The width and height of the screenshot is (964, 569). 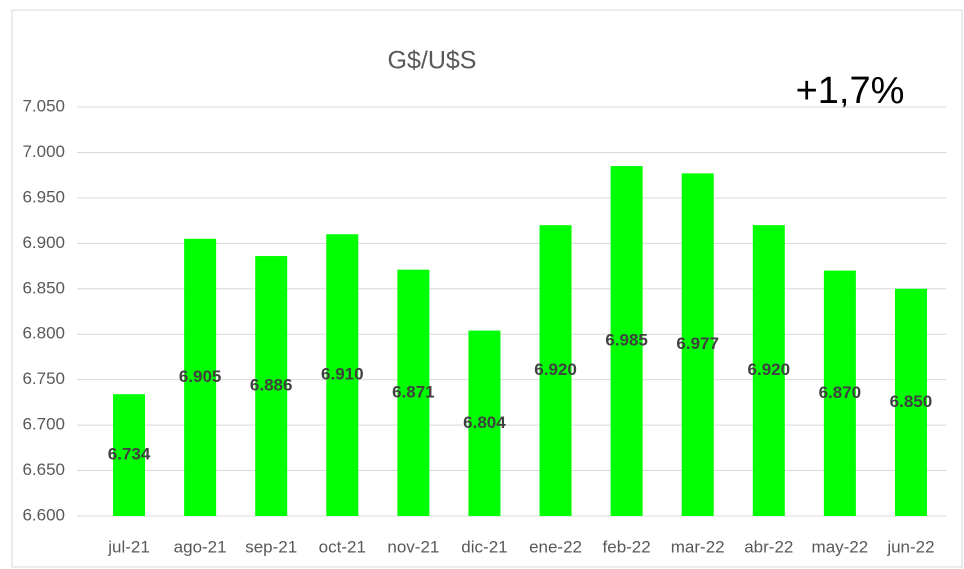 I want to click on y-tick-label: 6.750, so click(x=43, y=378).